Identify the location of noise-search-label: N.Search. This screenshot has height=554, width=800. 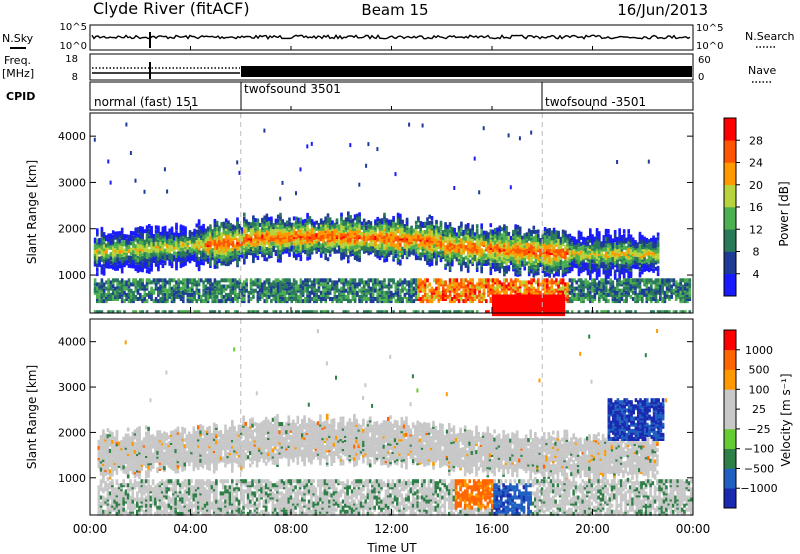
(770, 36).